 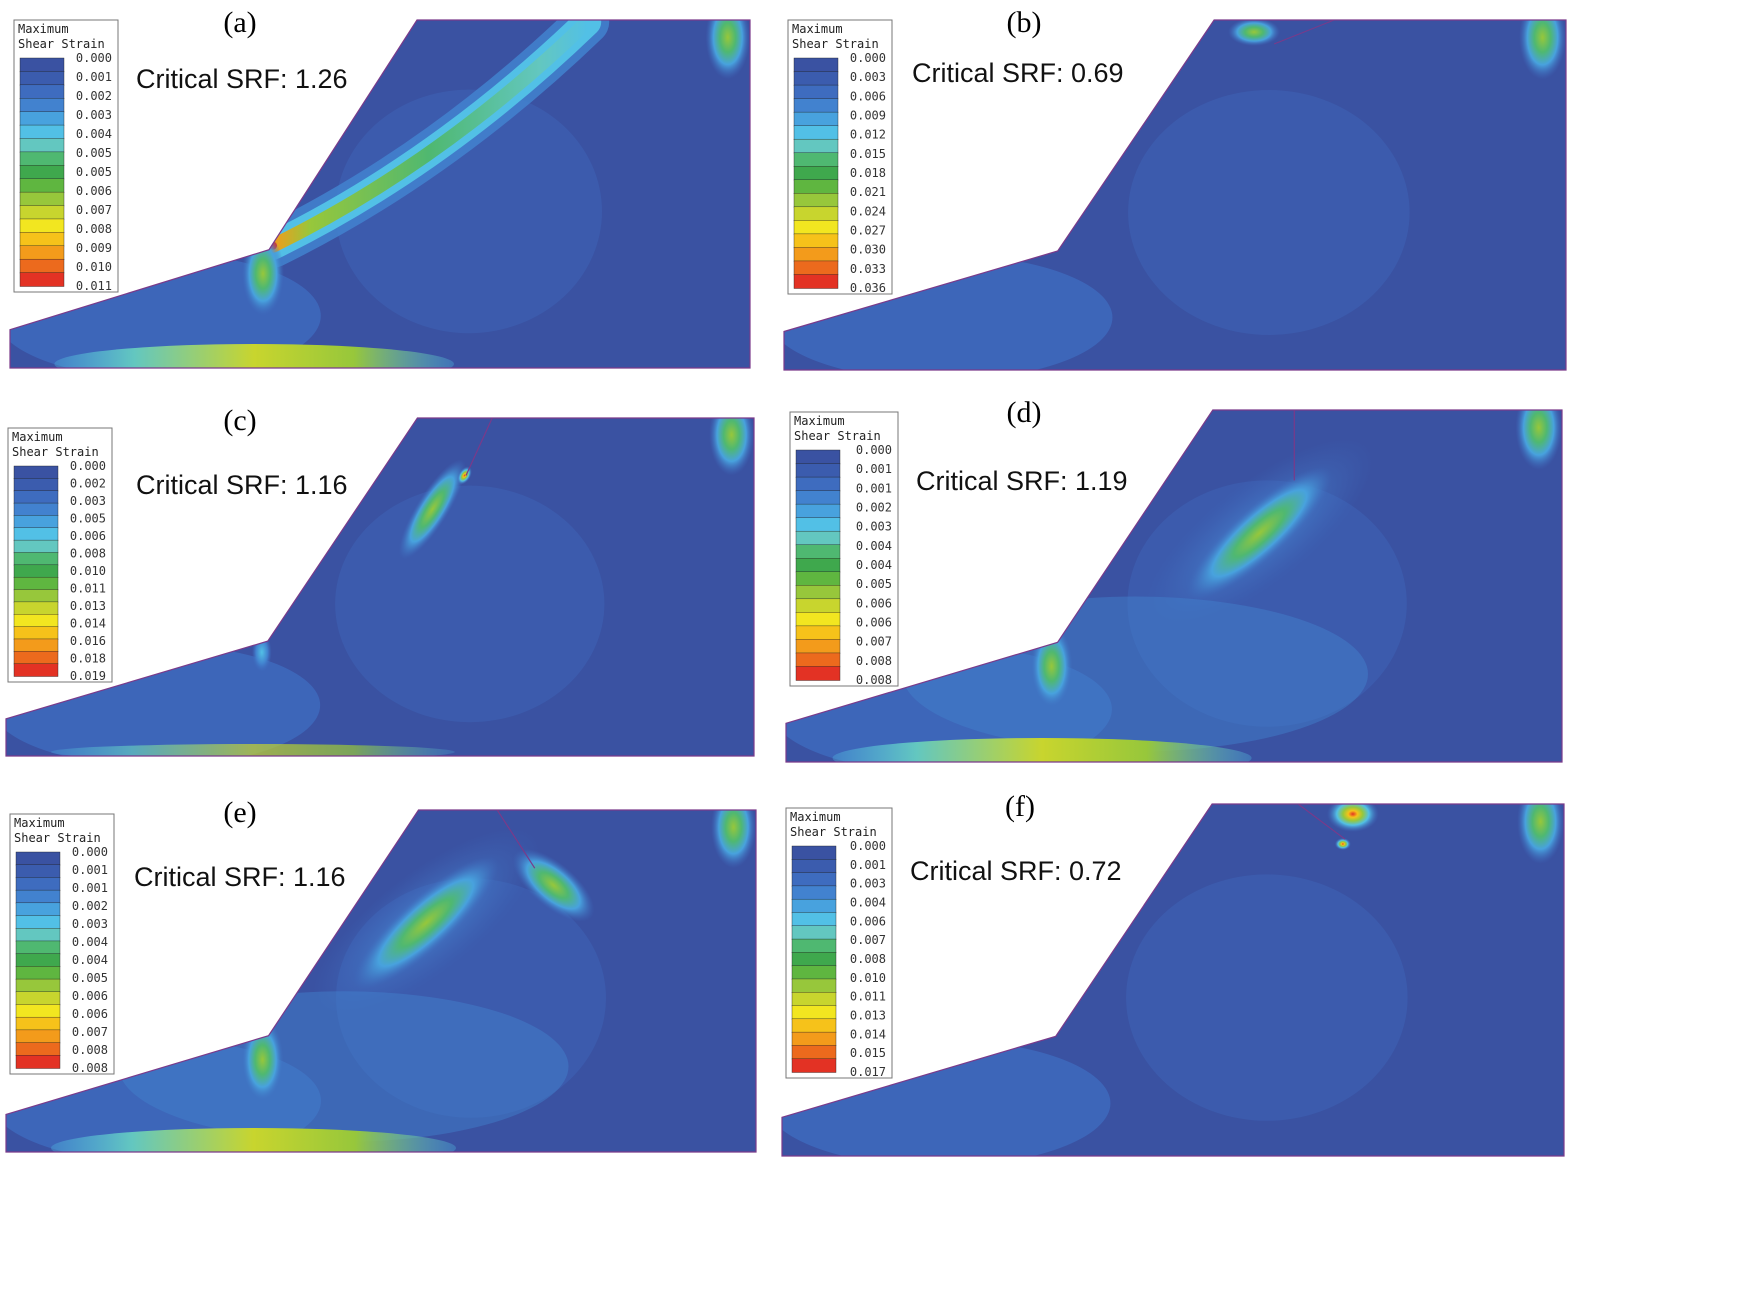 What do you see at coordinates (868, 288) in the screenshot?
I see `legend-tick-label: 0.036` at bounding box center [868, 288].